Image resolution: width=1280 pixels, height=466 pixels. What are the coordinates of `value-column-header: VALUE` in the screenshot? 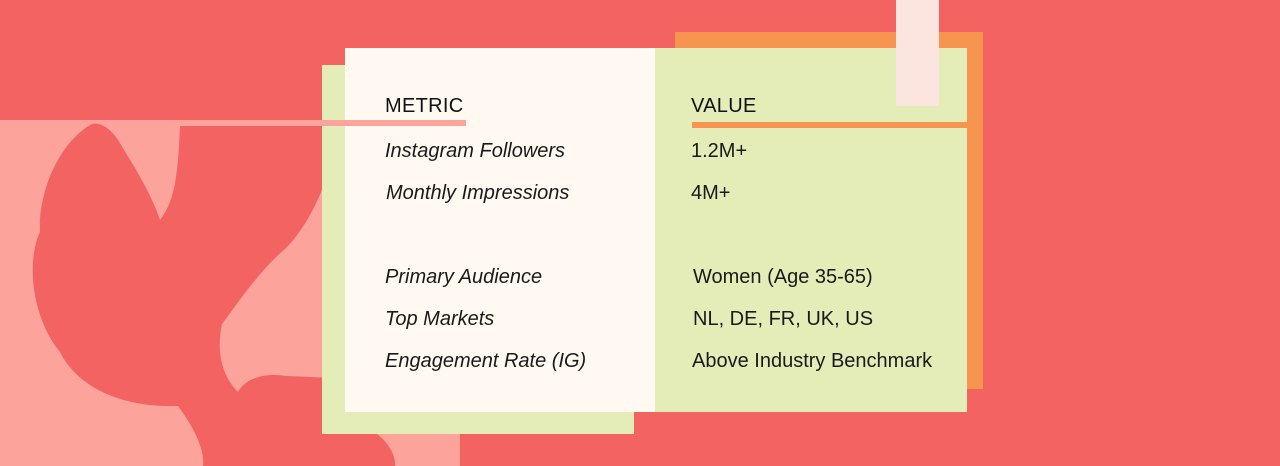 It's located at (724, 106).